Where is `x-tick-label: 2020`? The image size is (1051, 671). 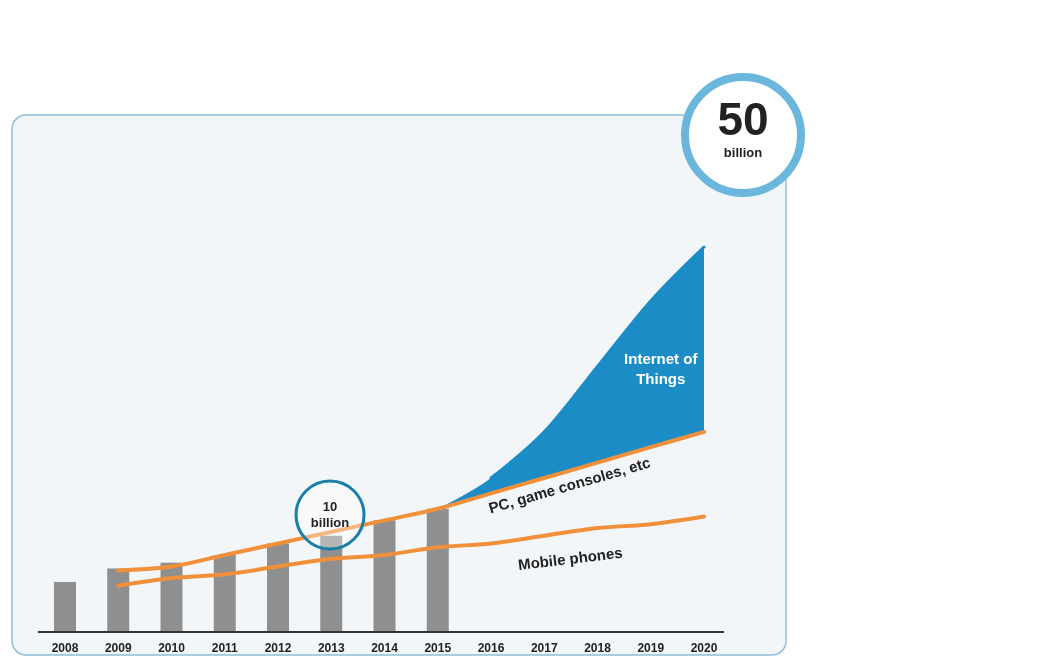 x-tick-label: 2020 is located at coordinates (704, 648).